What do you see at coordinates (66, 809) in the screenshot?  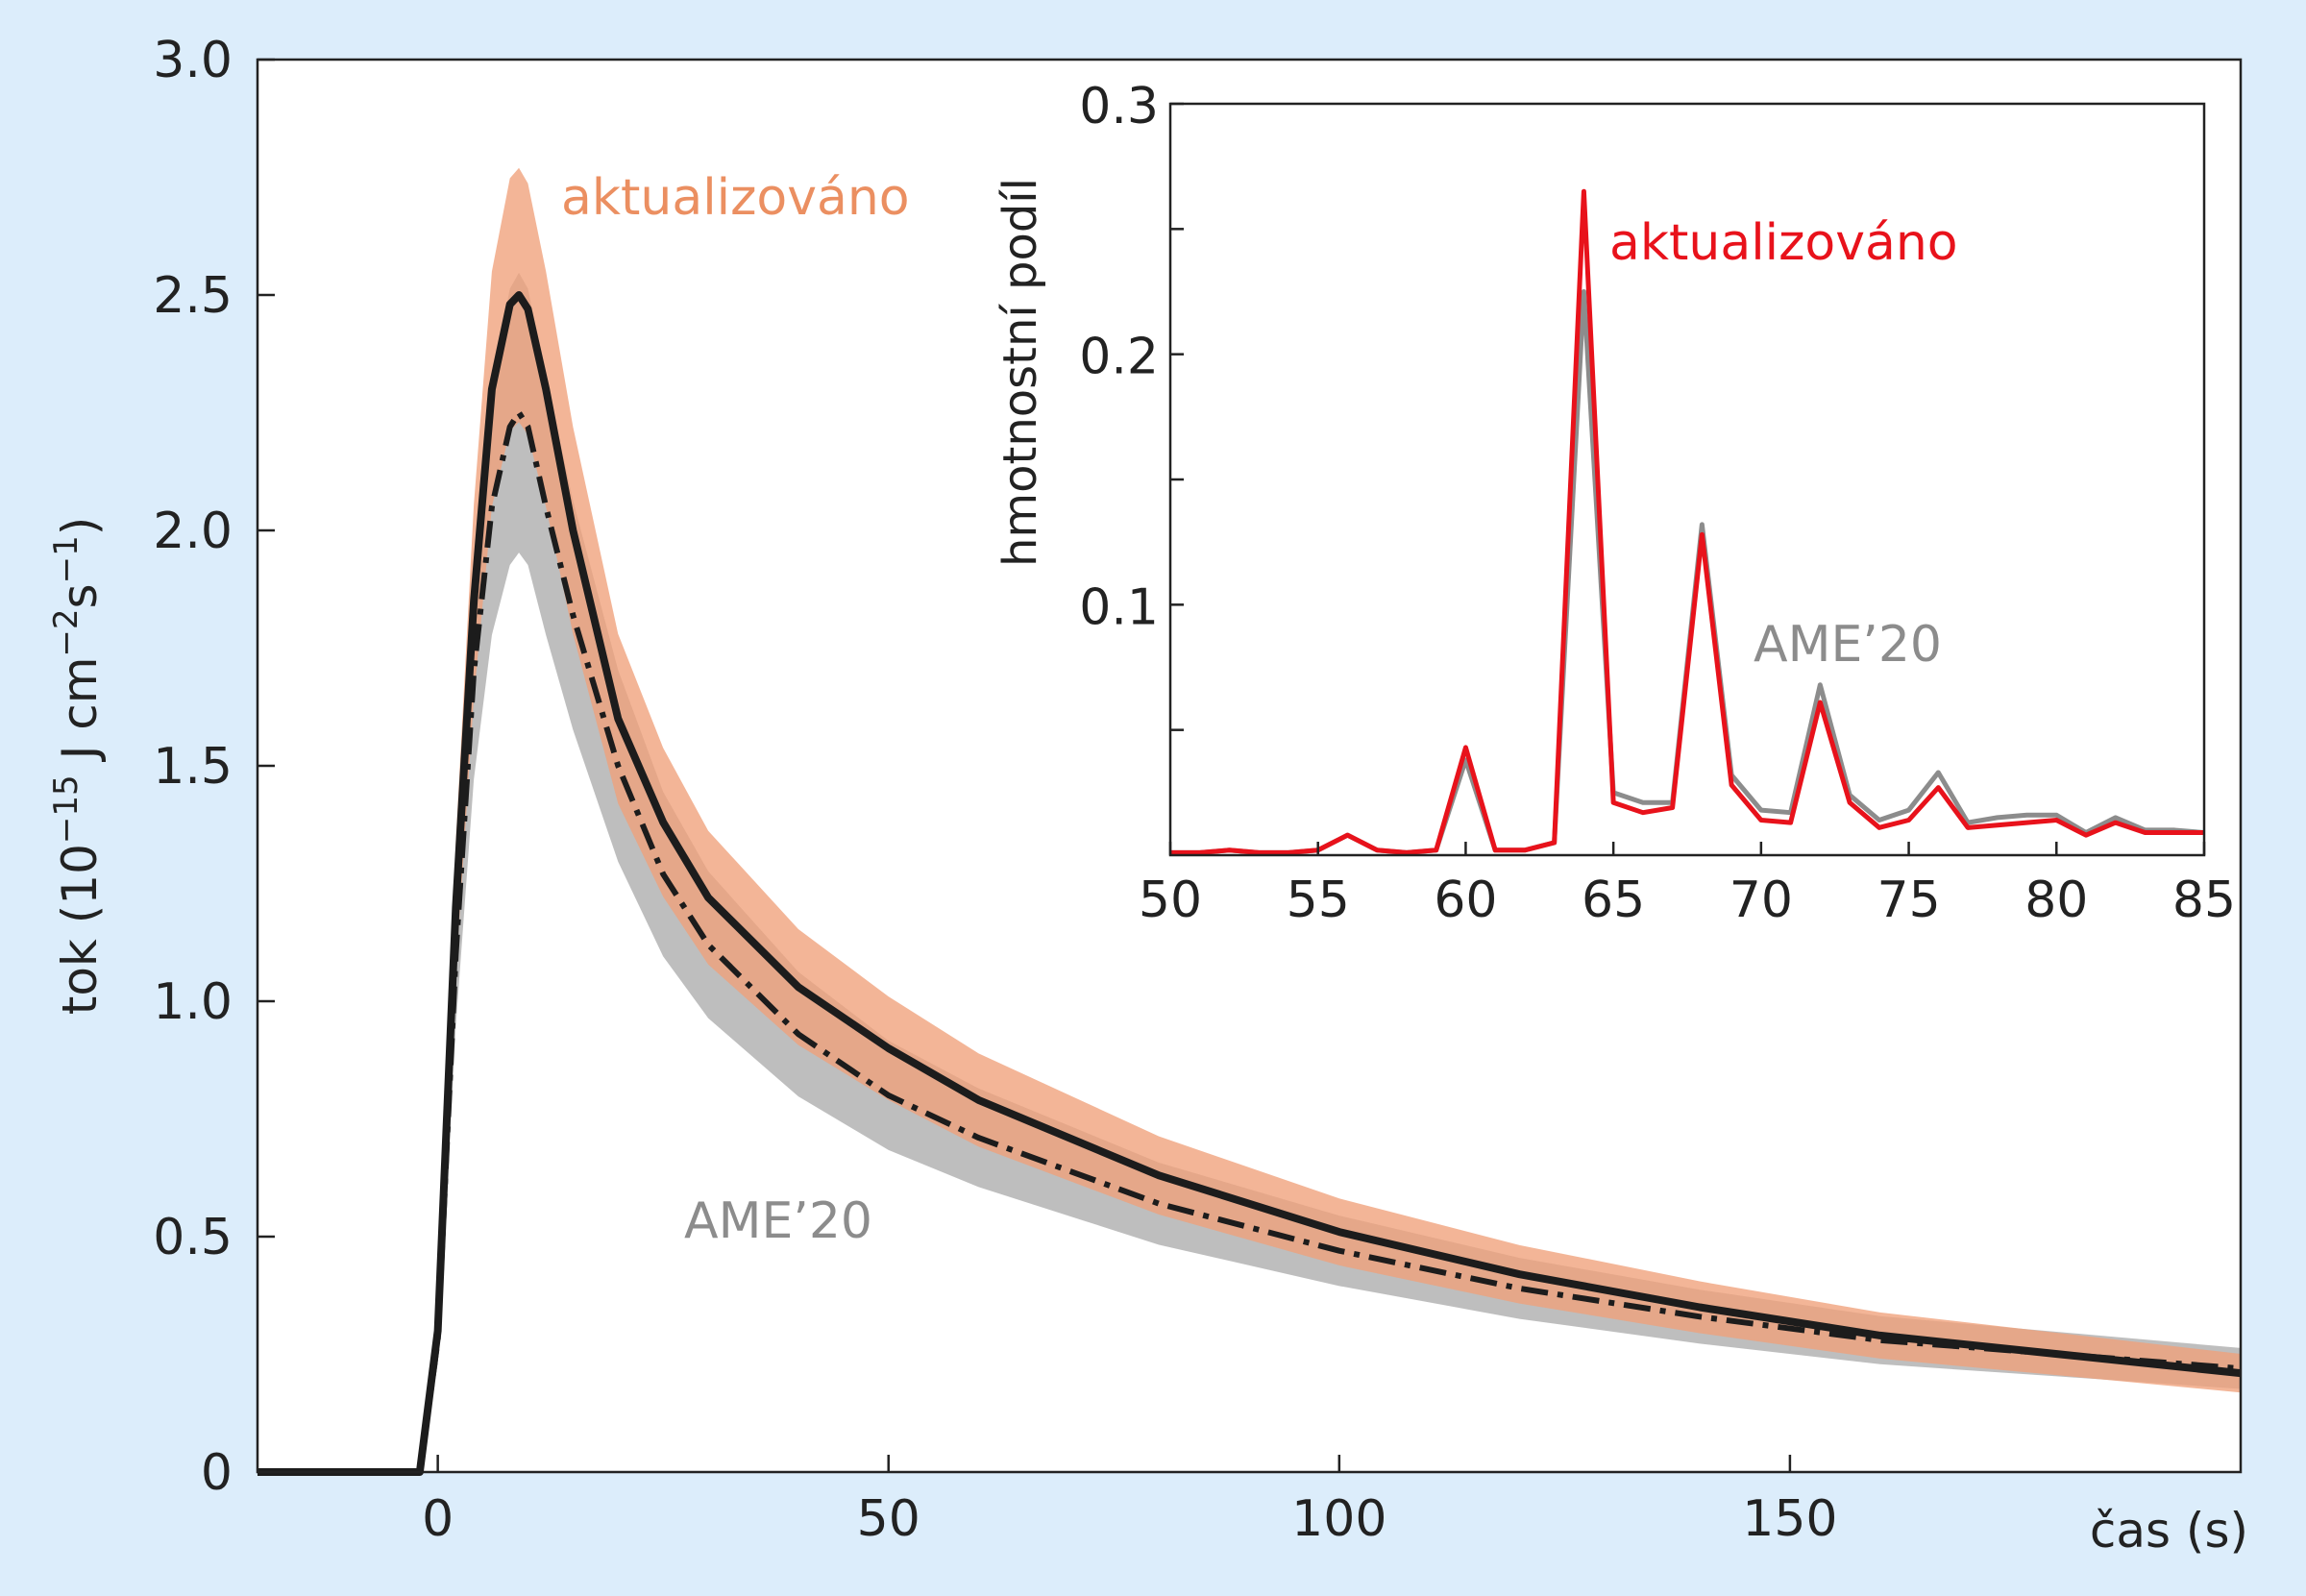 I see `y-axis-label-exp1: −15` at bounding box center [66, 809].